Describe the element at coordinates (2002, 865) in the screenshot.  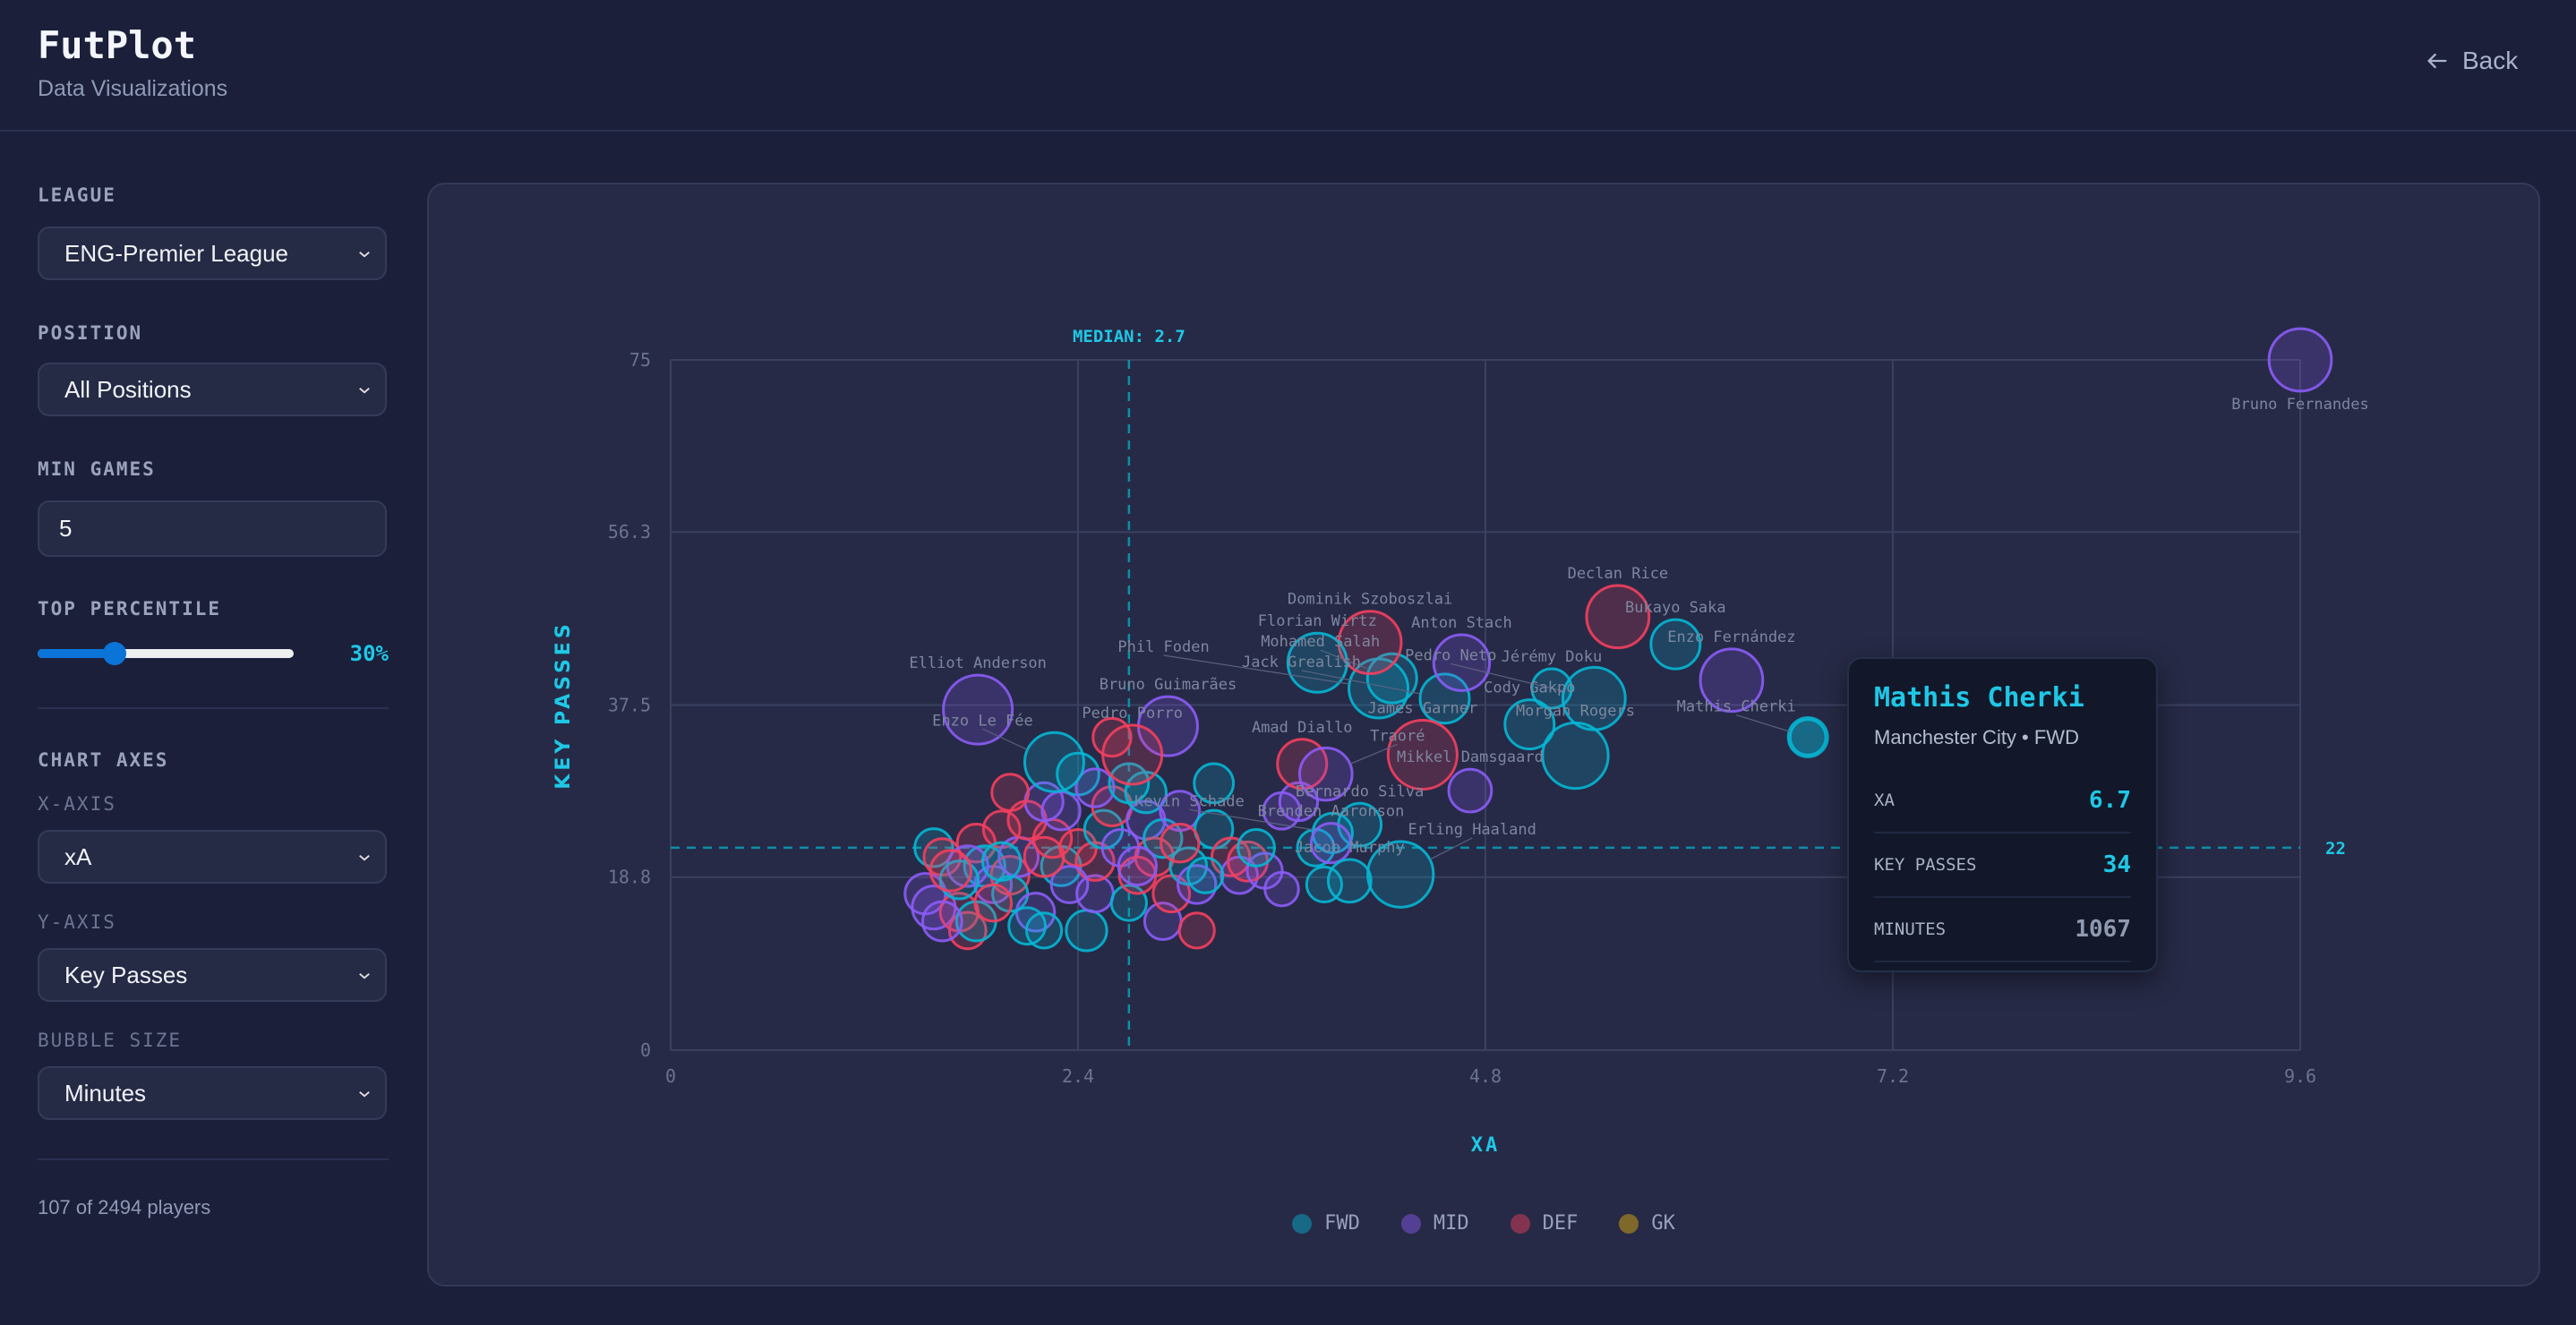
I see `tooltip-row-key-passes: KEY PASSES 34` at that location.